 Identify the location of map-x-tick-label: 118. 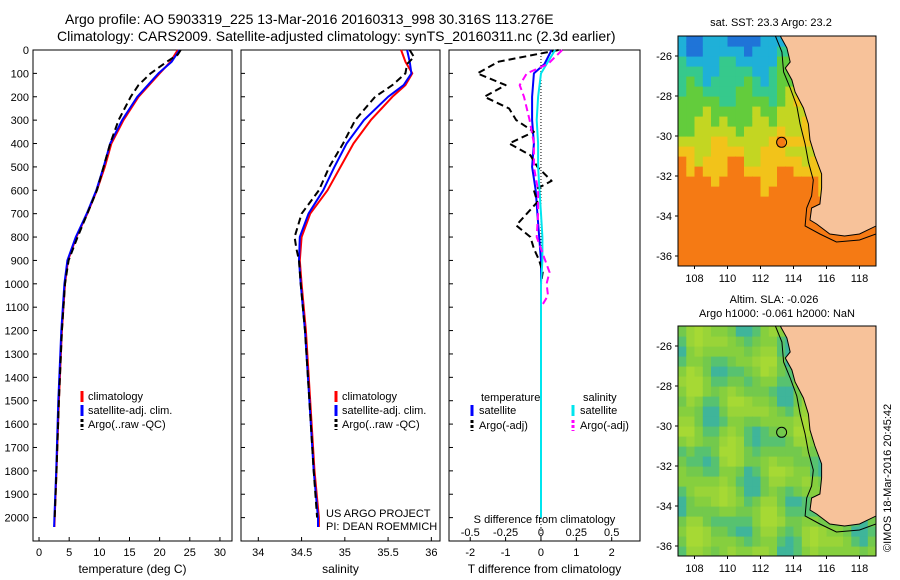
(860, 569).